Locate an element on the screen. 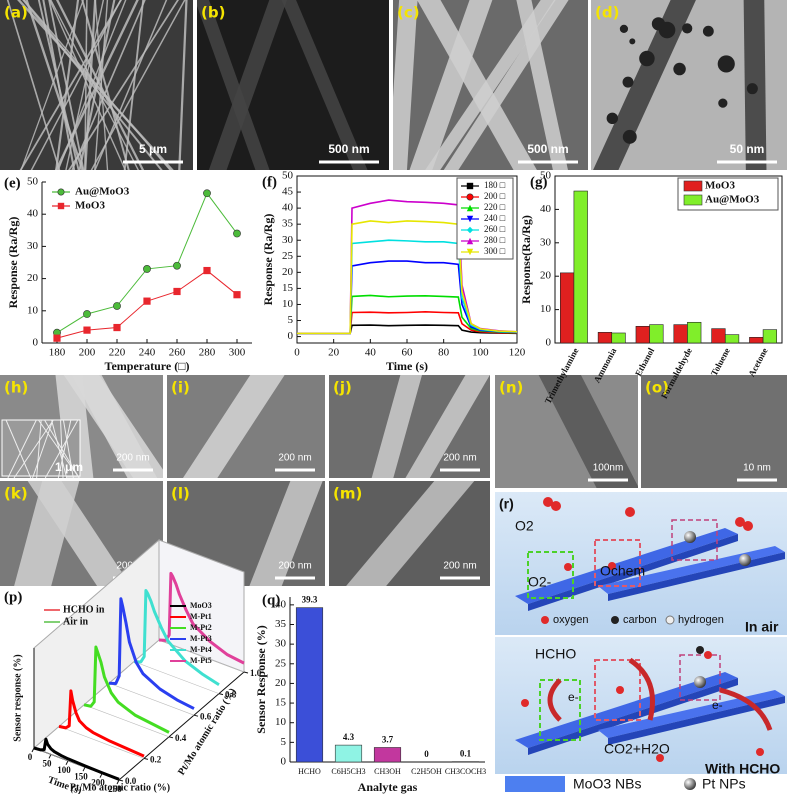 This screenshot has height=794, width=787. carbon-atom is located at coordinates (700, 650).